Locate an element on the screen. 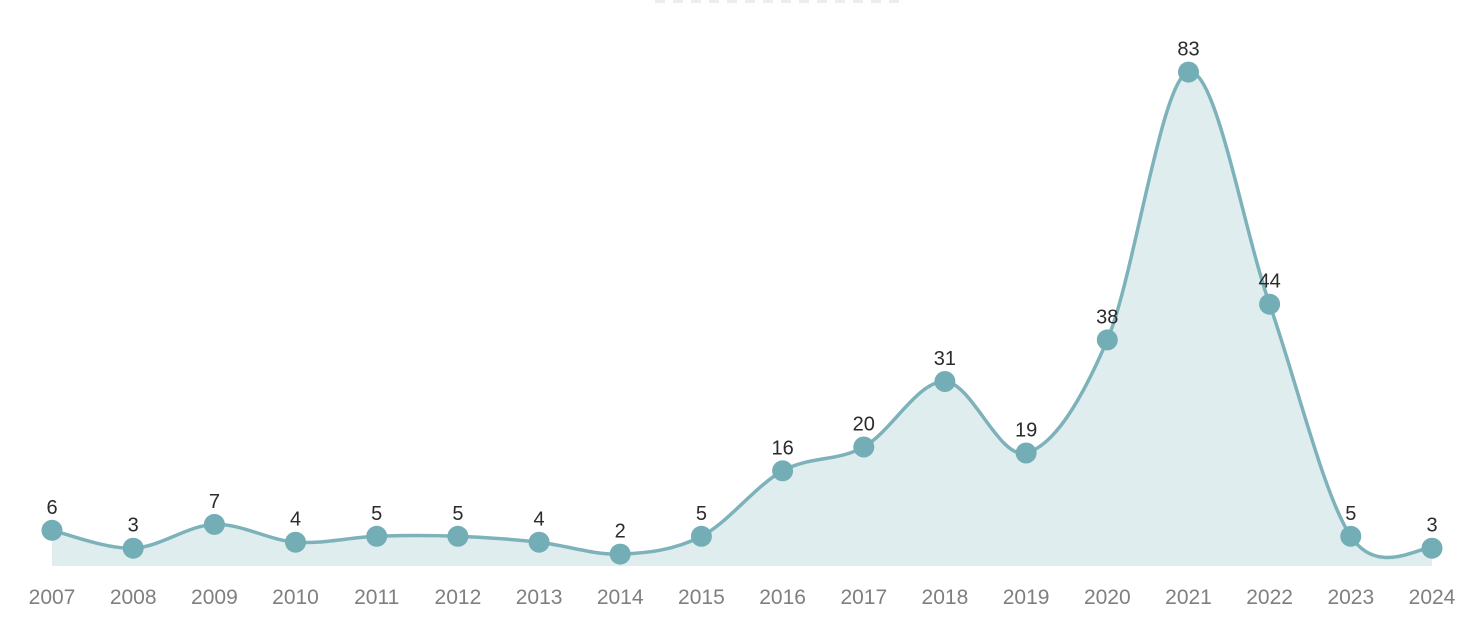 The height and width of the screenshot is (630, 1474). x-axis-label: 2022 is located at coordinates (1269, 597).